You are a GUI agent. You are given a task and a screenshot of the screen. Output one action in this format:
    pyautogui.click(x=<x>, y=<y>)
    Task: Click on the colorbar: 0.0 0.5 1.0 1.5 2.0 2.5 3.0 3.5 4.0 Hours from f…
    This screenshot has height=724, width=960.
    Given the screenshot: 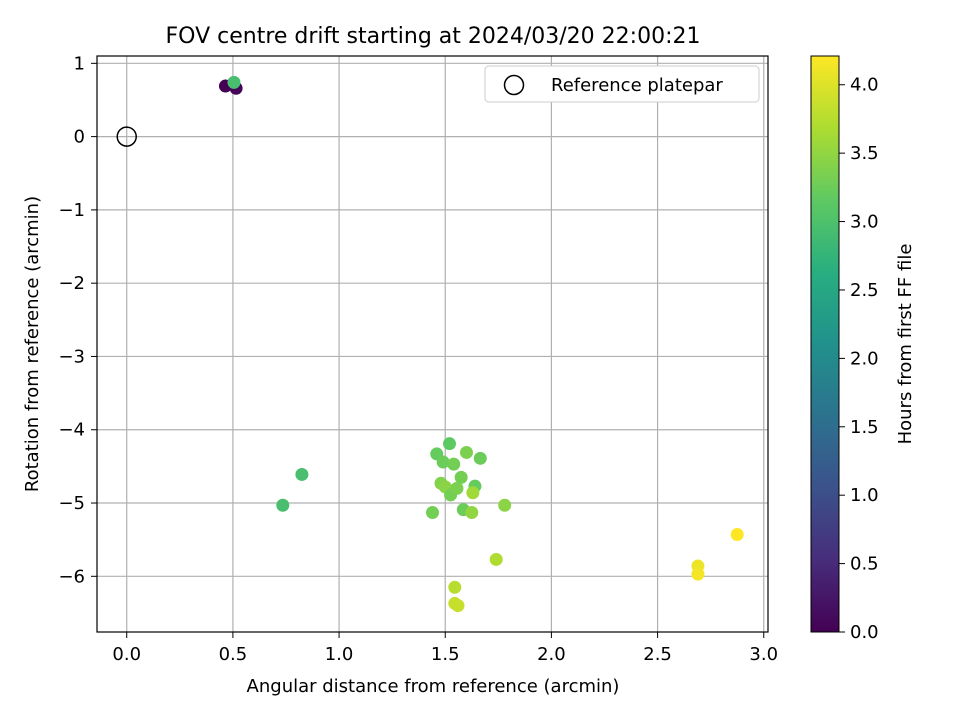 What is the action you would take?
    pyautogui.click(x=863, y=349)
    